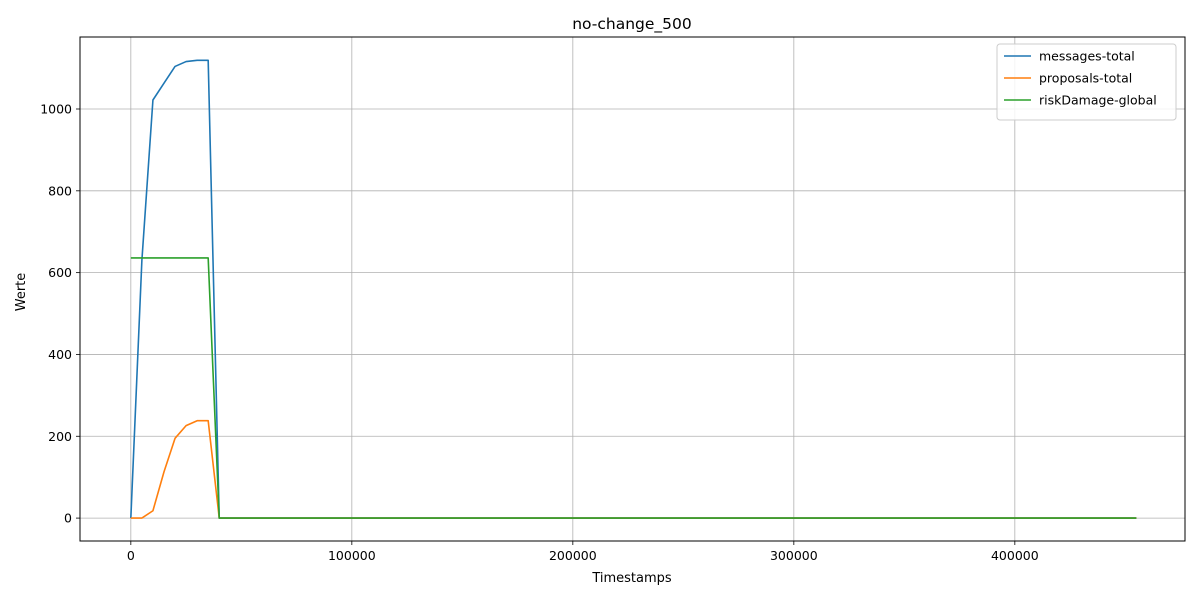 Image resolution: width=1200 pixels, height=600 pixels. What do you see at coordinates (1098, 100) in the screenshot?
I see `legend-label-riskDamage-global: riskDamage-global` at bounding box center [1098, 100].